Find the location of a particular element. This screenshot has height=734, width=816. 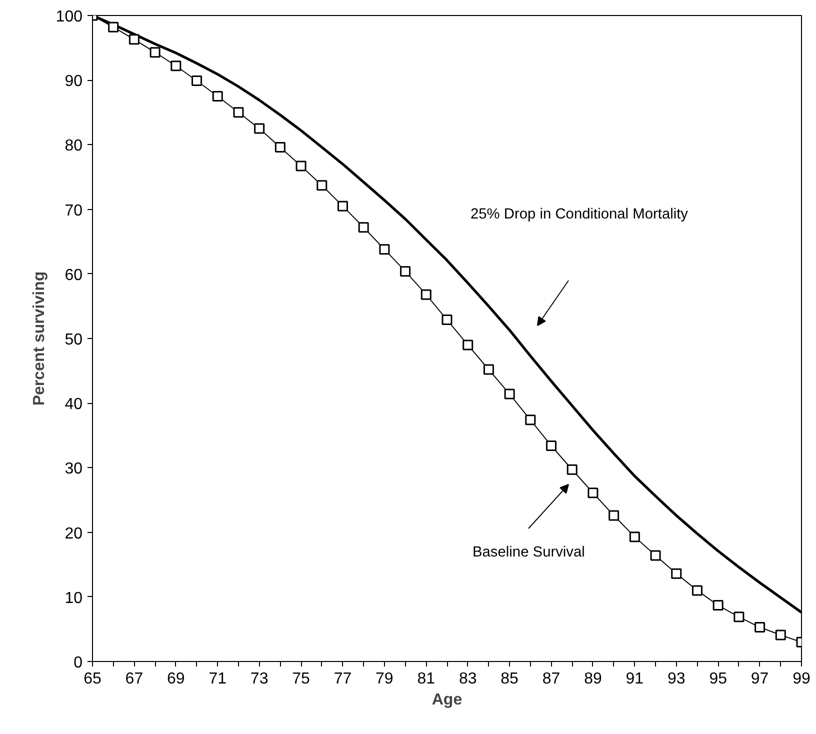

x-tick-label: 99 is located at coordinates (801, 679).